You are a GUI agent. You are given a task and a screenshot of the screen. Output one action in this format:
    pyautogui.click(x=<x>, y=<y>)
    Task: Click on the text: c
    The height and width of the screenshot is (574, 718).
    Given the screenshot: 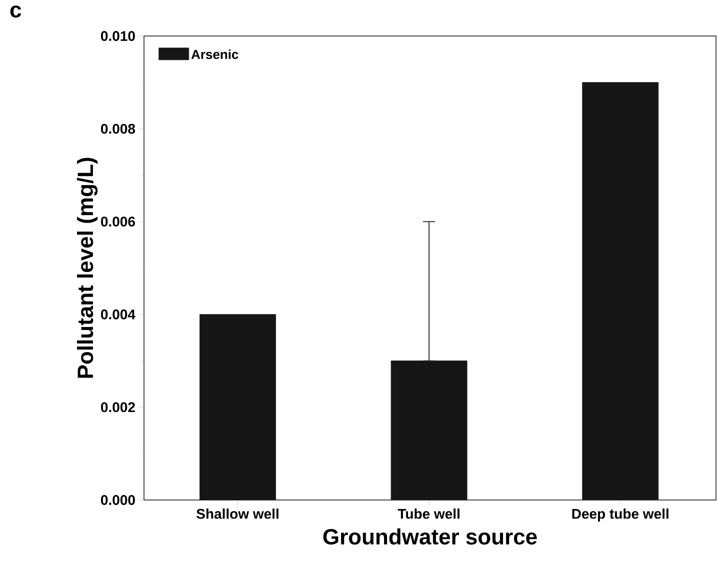 What is the action you would take?
    pyautogui.click(x=16, y=12)
    